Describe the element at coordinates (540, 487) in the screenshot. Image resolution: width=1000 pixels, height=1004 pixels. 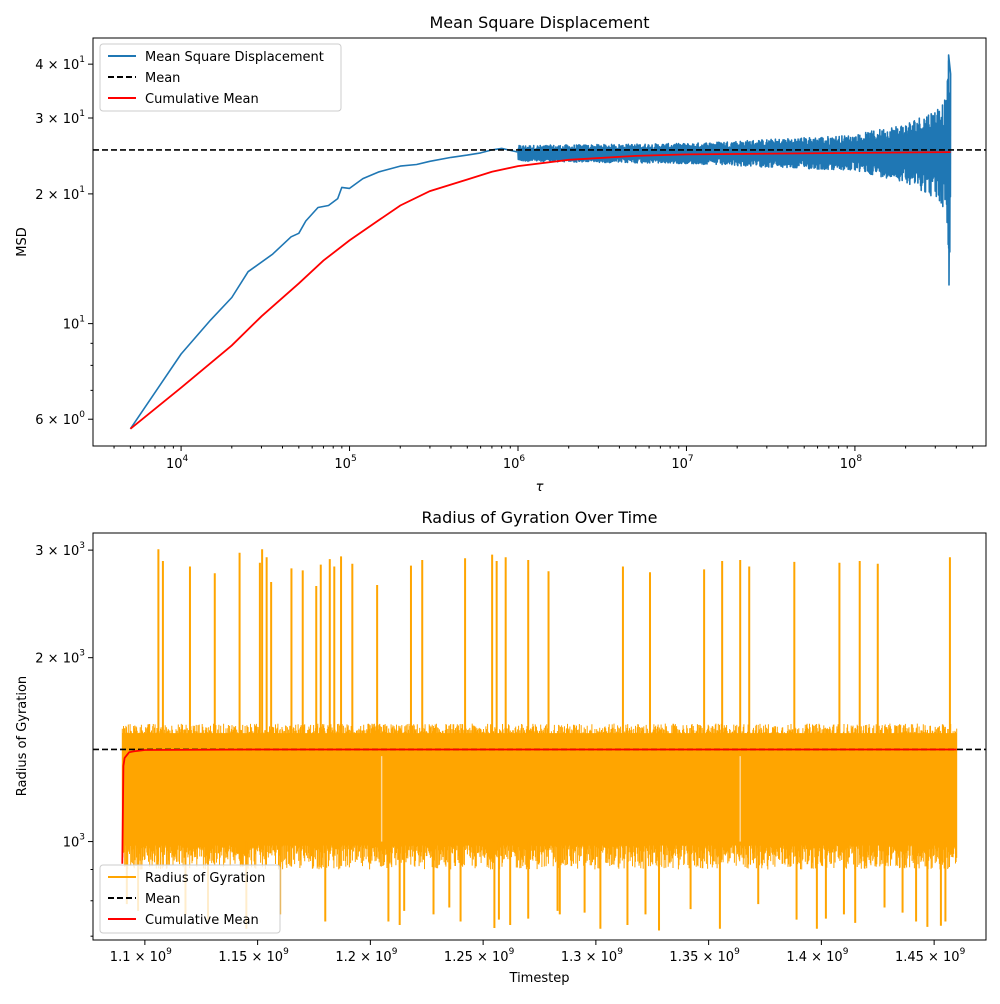
I see `msd-x-axis-label: τ` at that location.